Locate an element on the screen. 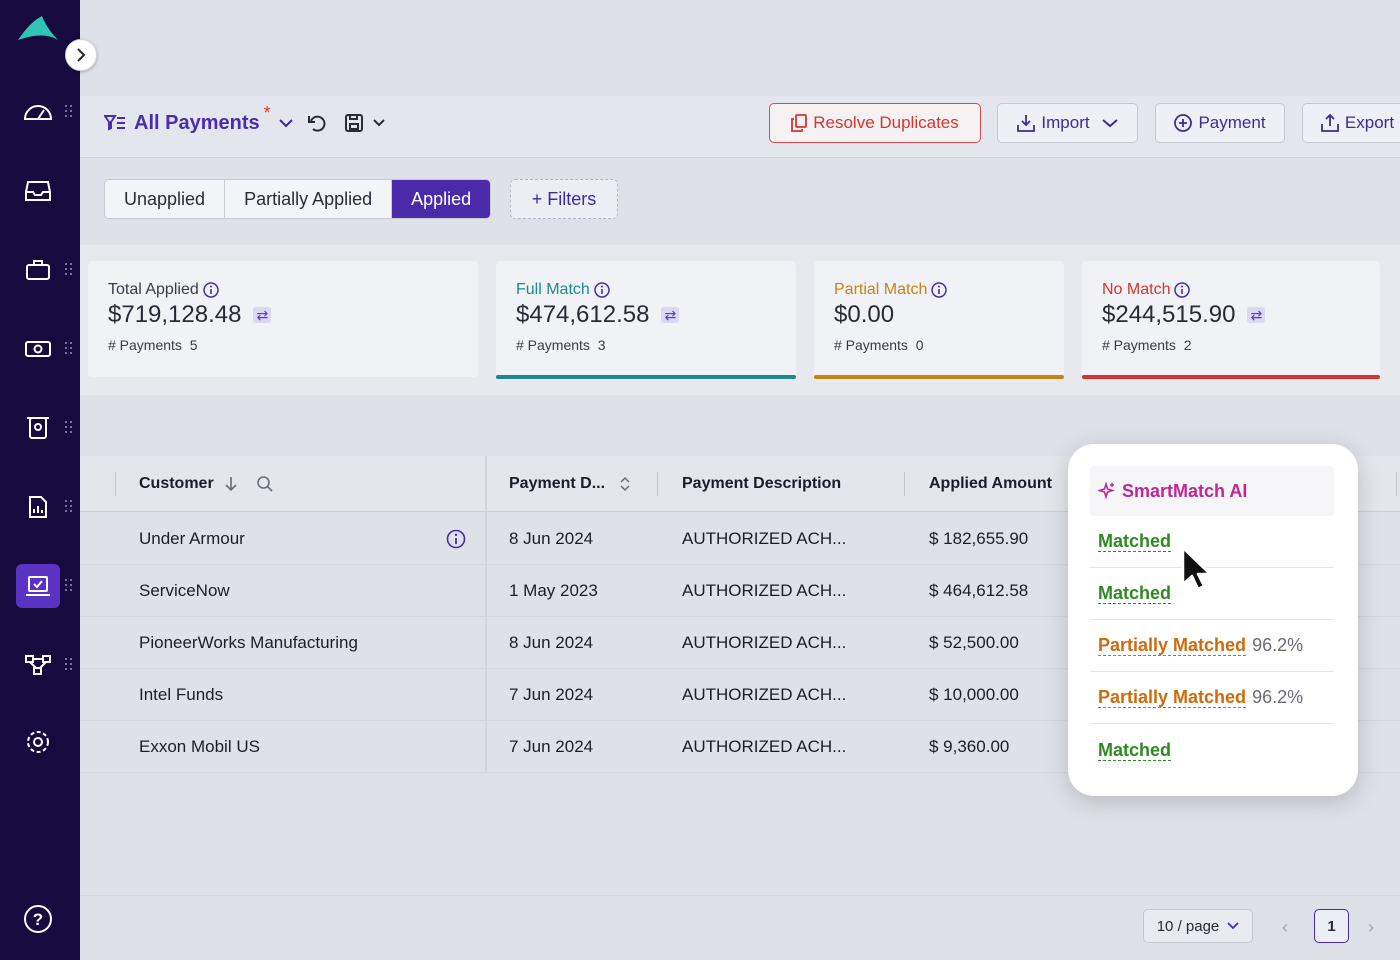 The width and height of the screenshot is (1400, 960). card-label: Full Match is located at coordinates (656, 290).